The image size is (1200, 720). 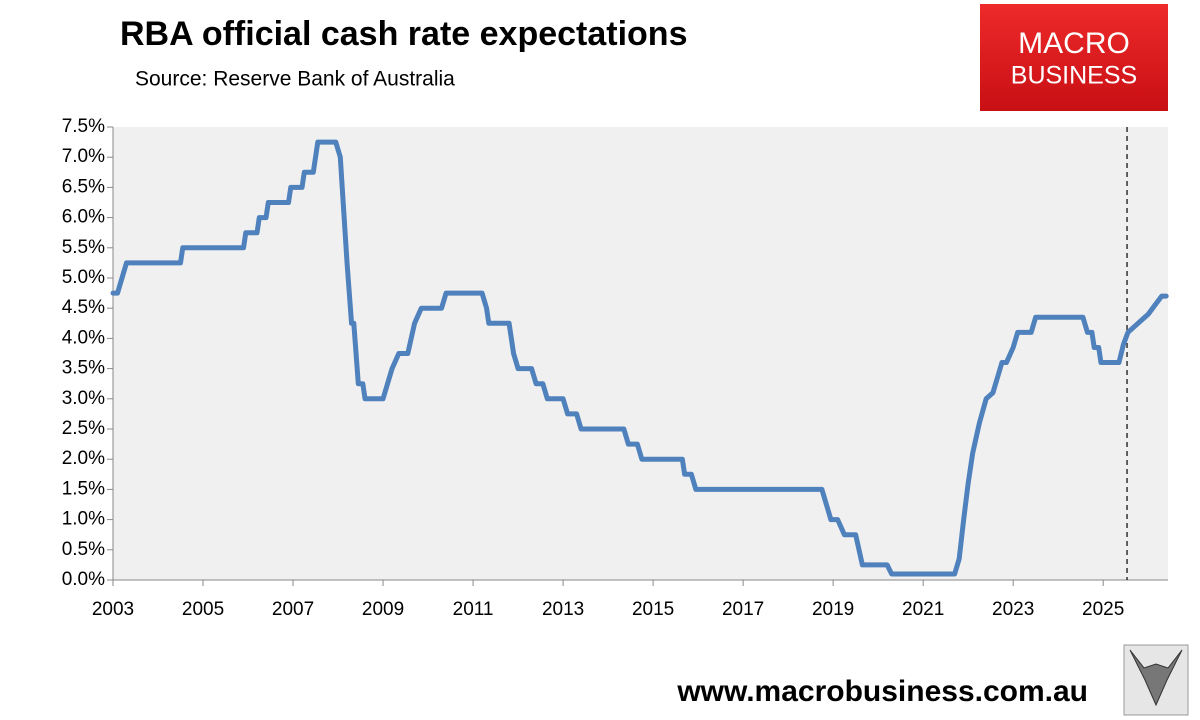 What do you see at coordinates (293, 609) in the screenshot?
I see `x-tick-label: 2007` at bounding box center [293, 609].